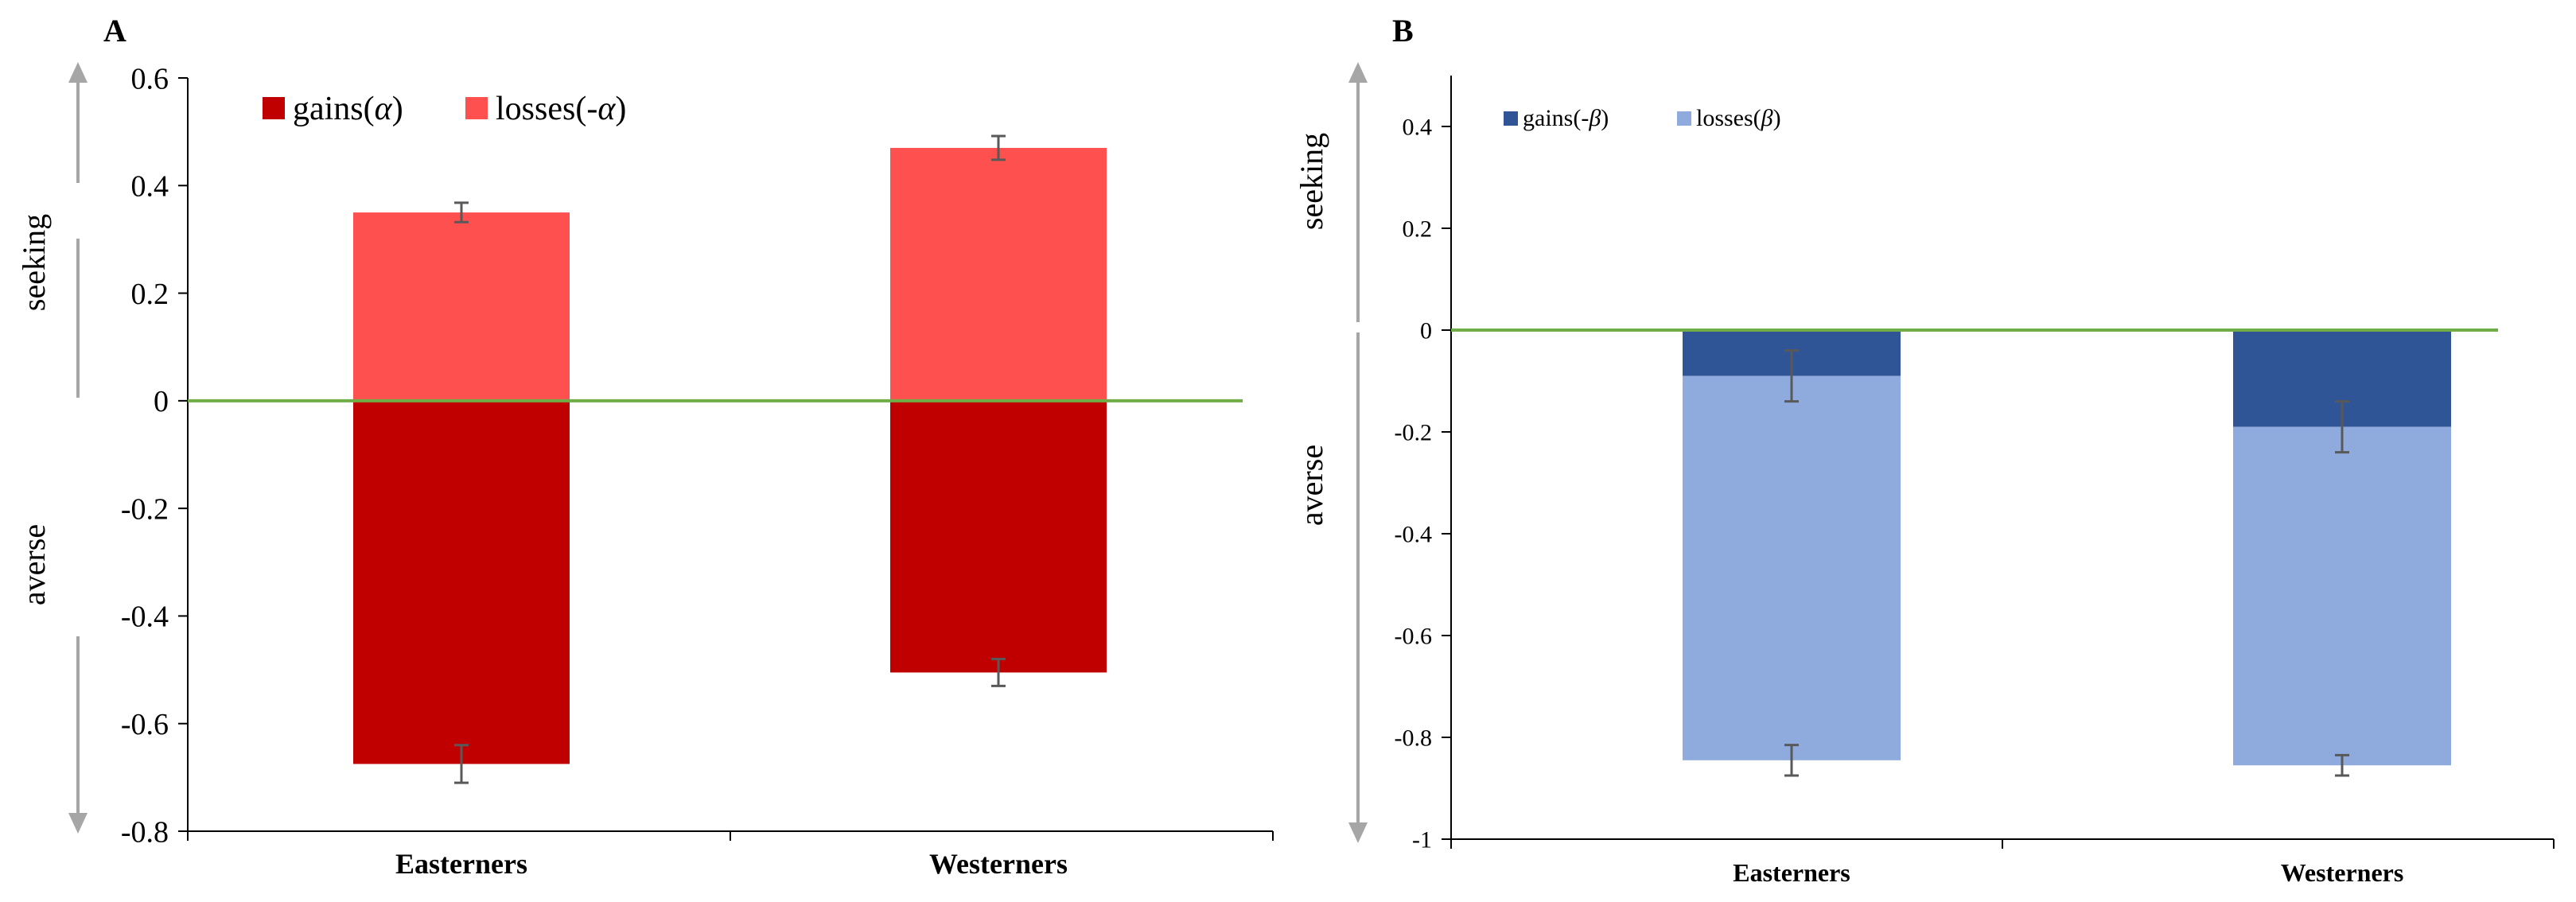 The image size is (2576, 902). I want to click on panel-b-label: B, so click(1403, 31).